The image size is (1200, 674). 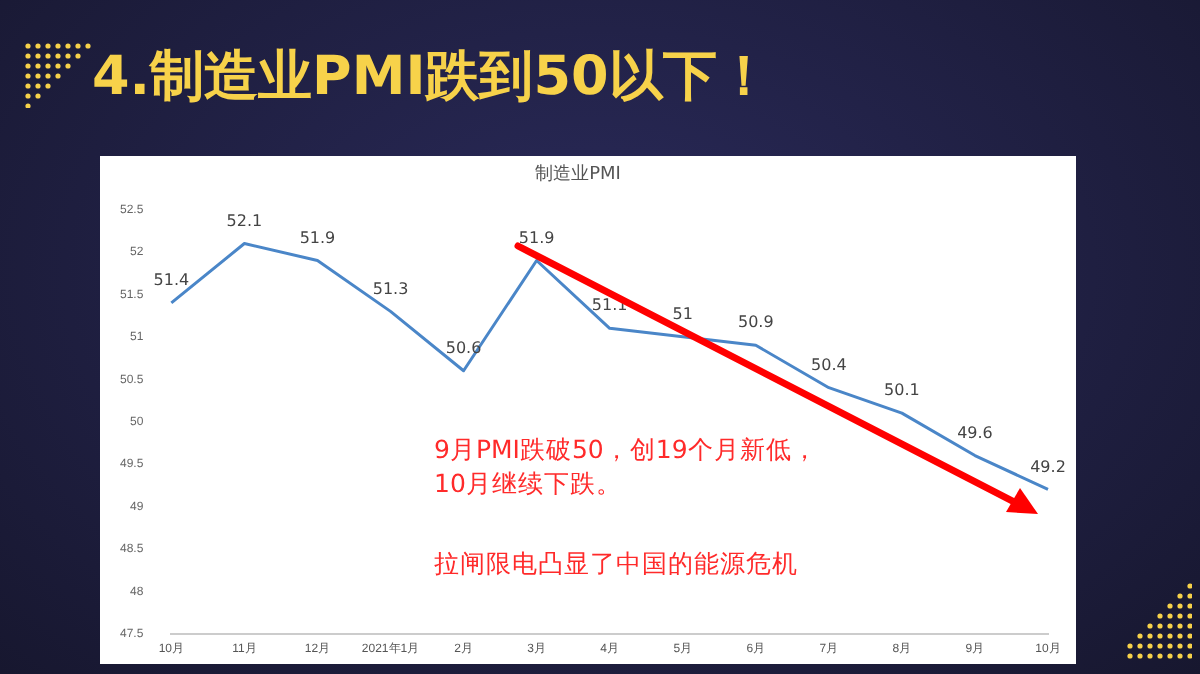 What do you see at coordinates (1048, 466) in the screenshot?
I see `data-label: 49.2` at bounding box center [1048, 466].